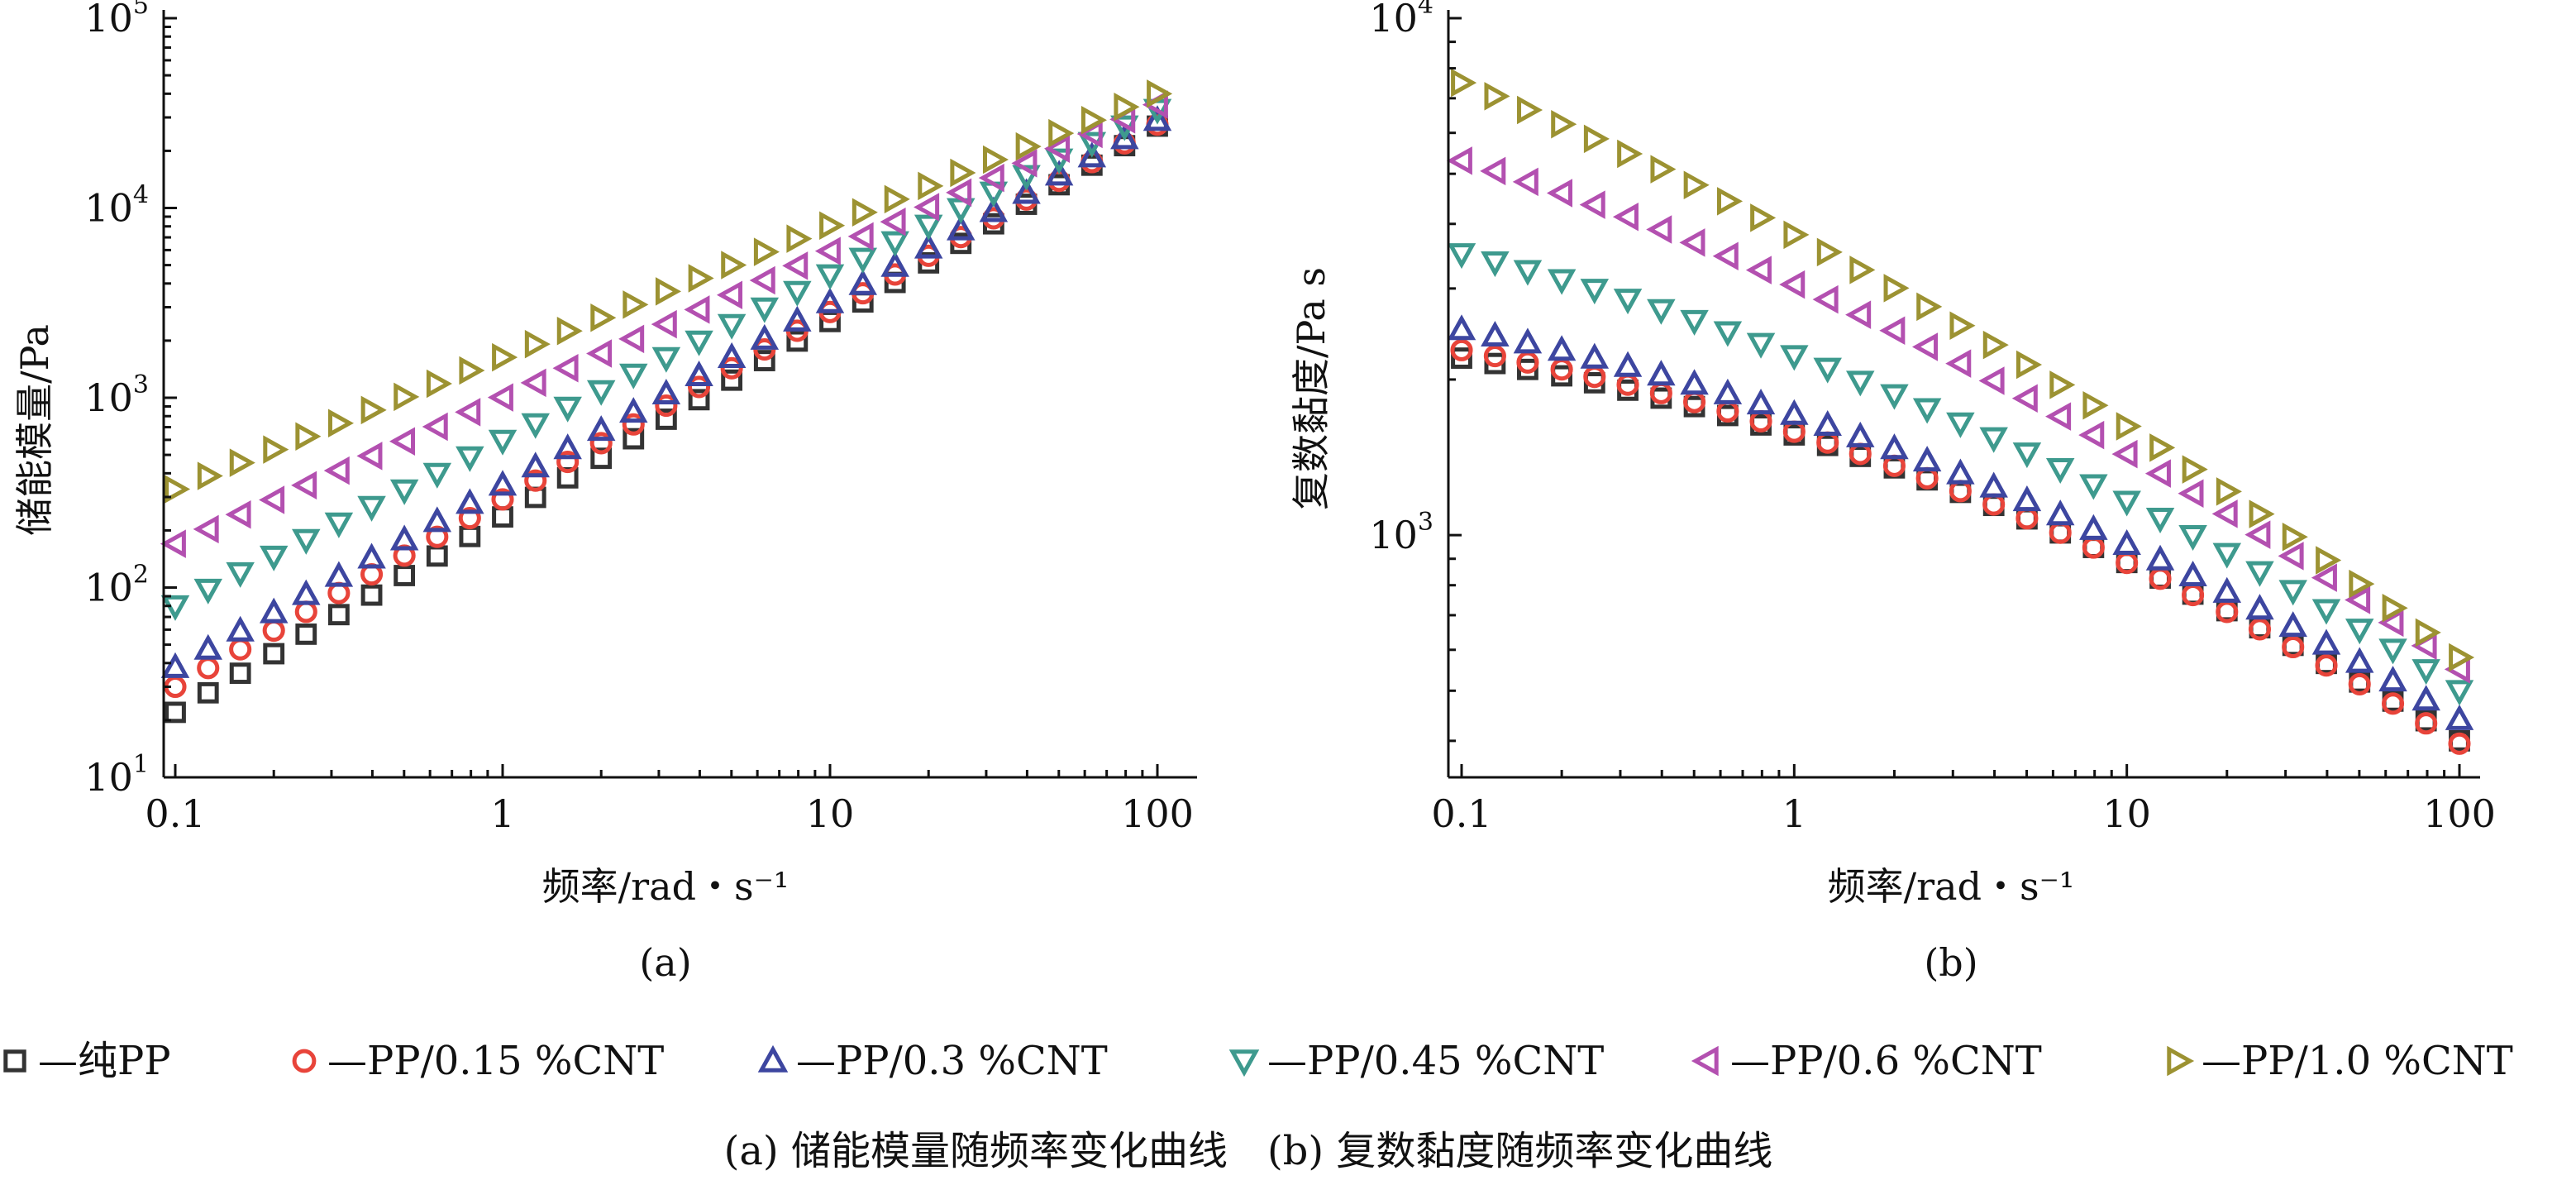 The width and height of the screenshot is (2576, 1185). What do you see at coordinates (1461, 813) in the screenshot?
I see `panel-b-x-tick-label: 0.1` at bounding box center [1461, 813].